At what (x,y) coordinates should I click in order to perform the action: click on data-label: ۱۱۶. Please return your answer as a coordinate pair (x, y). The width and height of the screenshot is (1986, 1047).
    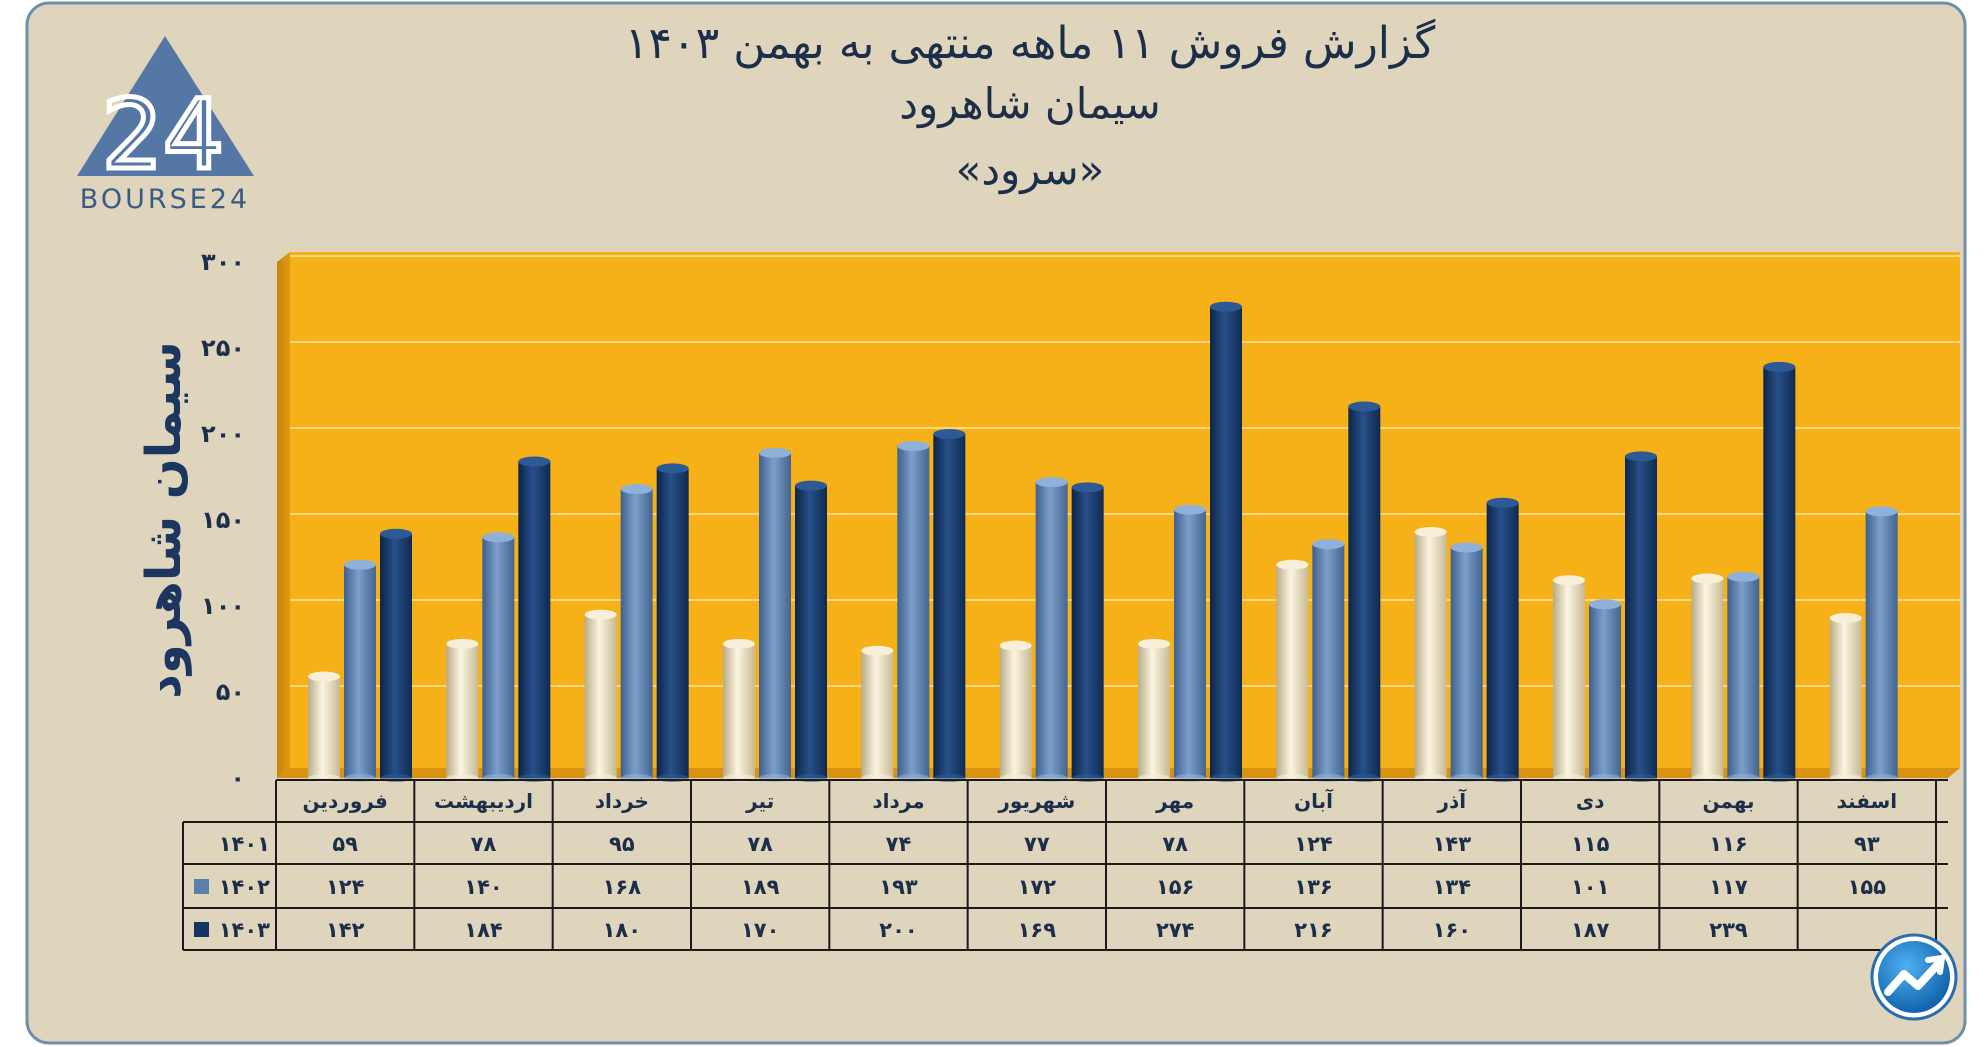
    Looking at the image, I should click on (1728, 844).